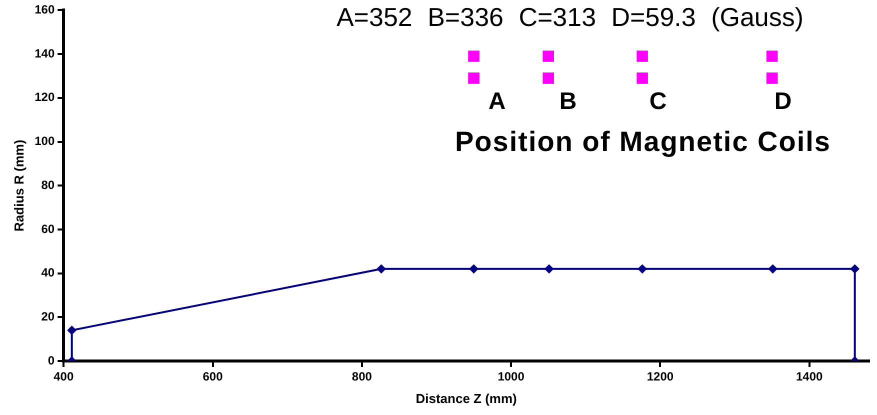  What do you see at coordinates (783, 102) in the screenshot?
I see `annotation: D` at bounding box center [783, 102].